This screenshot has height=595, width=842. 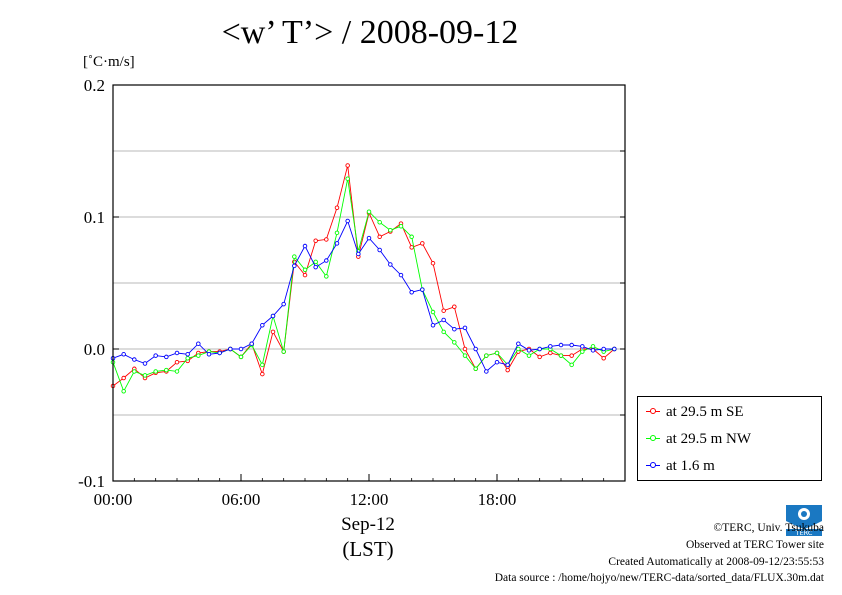 What do you see at coordinates (804, 533) in the screenshot?
I see `logo-text: TERC` at bounding box center [804, 533].